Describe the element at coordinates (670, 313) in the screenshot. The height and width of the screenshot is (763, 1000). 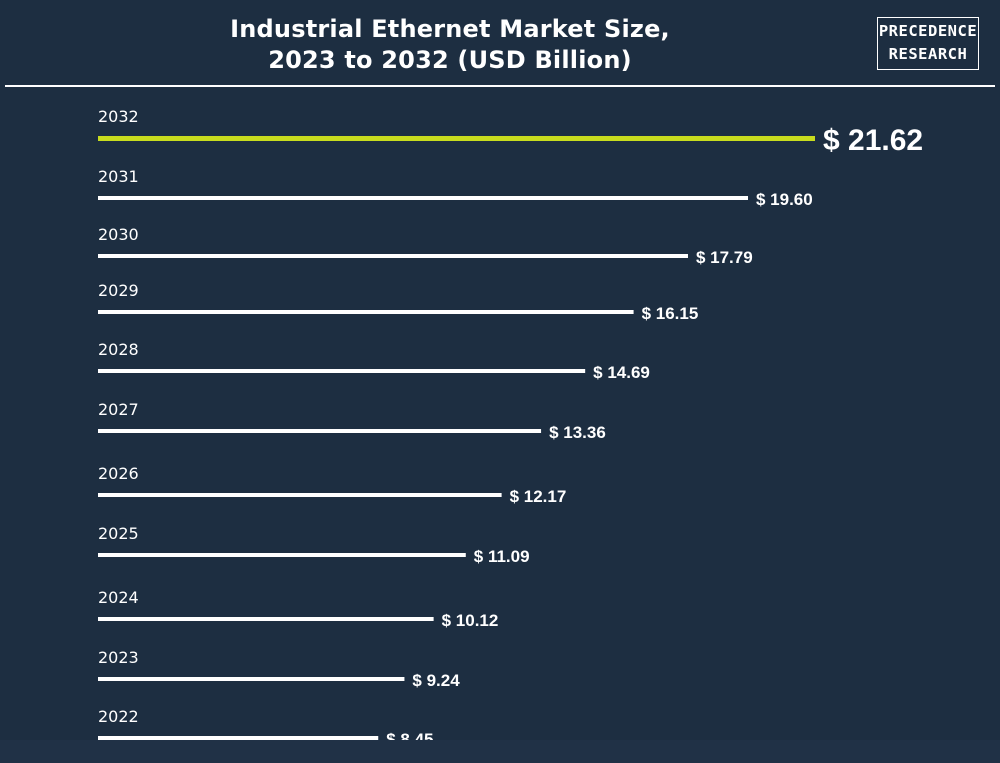
I see `value-label-2029: $ 16.15` at that location.